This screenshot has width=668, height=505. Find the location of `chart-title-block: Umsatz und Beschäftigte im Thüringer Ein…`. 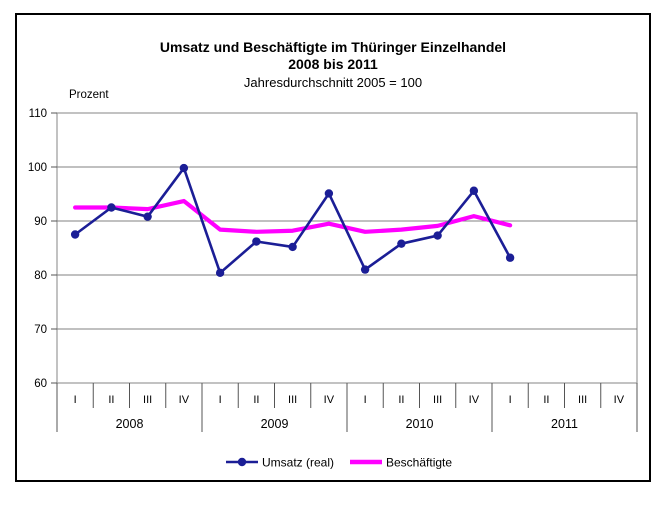

chart-title-block: Umsatz und Beschäftigte im Thüringer Ein… is located at coordinates (333, 65).